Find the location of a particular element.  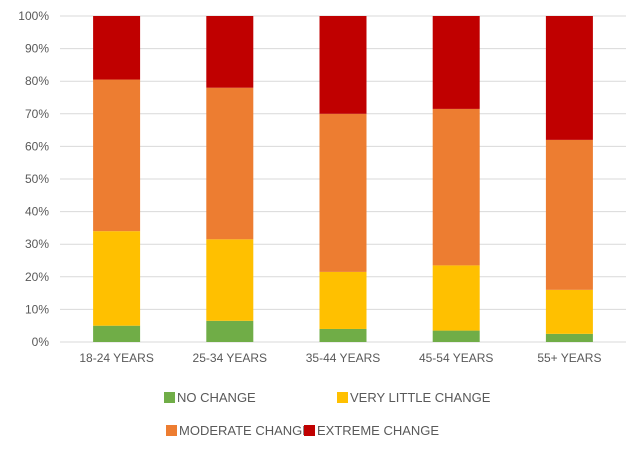

legend-item: EXTREME CHANGE is located at coordinates (371, 430).